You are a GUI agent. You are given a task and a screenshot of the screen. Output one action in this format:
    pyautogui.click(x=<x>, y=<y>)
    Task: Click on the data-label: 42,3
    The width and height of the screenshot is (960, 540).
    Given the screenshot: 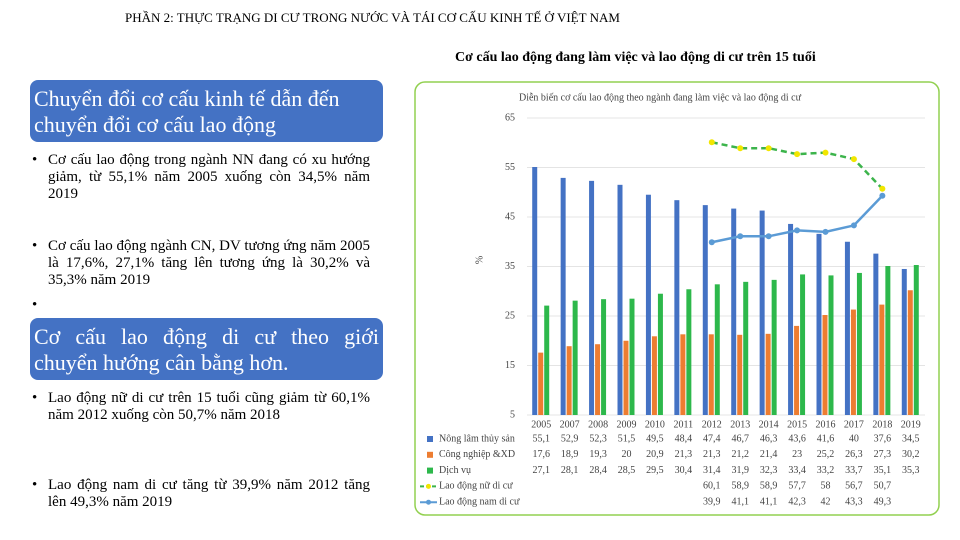 What is the action you would take?
    pyautogui.click(x=797, y=501)
    